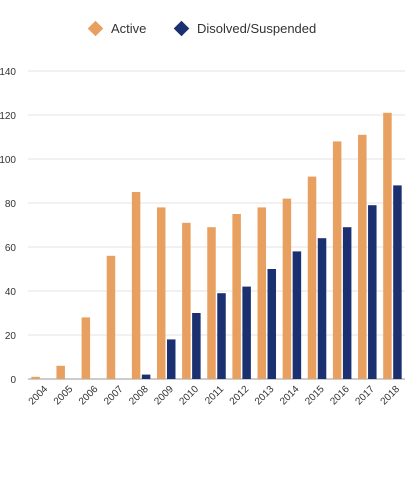 This screenshot has width=410, height=478. Describe the element at coordinates (89, 396) in the screenshot. I see `x-tick-label: 2006` at that location.